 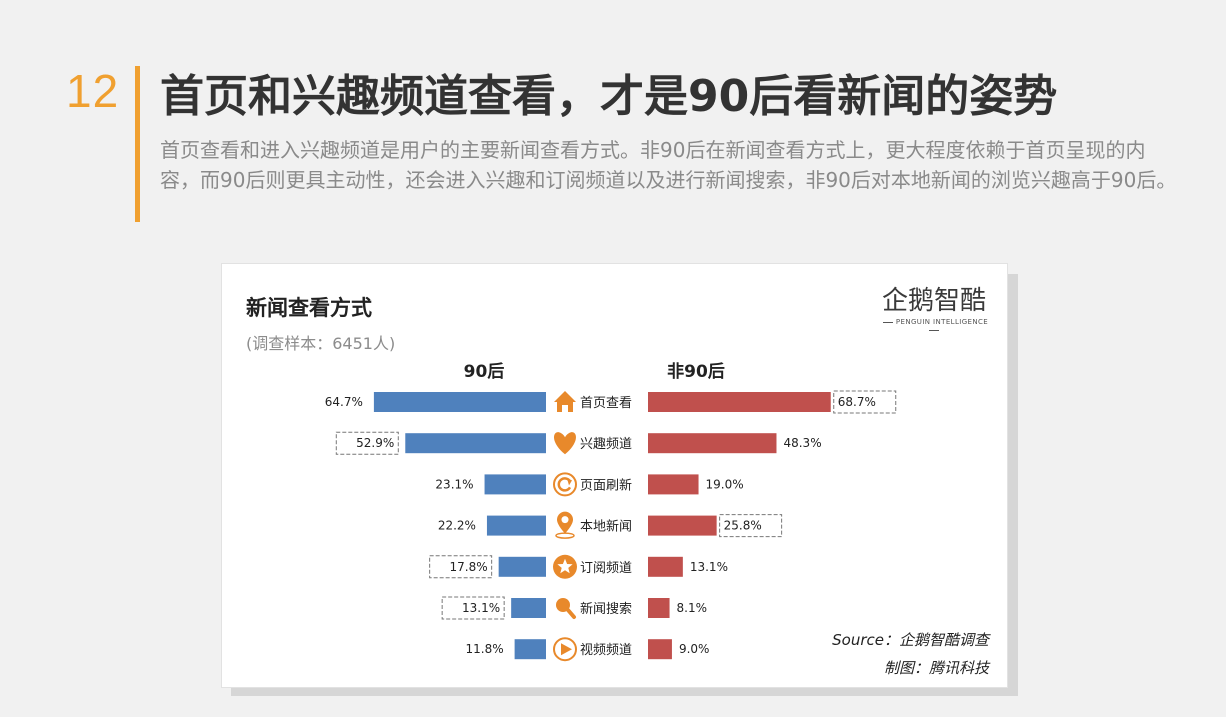 What do you see at coordinates (725, 484) in the screenshot?
I see `value-label-3-right: 19.0%` at bounding box center [725, 484].